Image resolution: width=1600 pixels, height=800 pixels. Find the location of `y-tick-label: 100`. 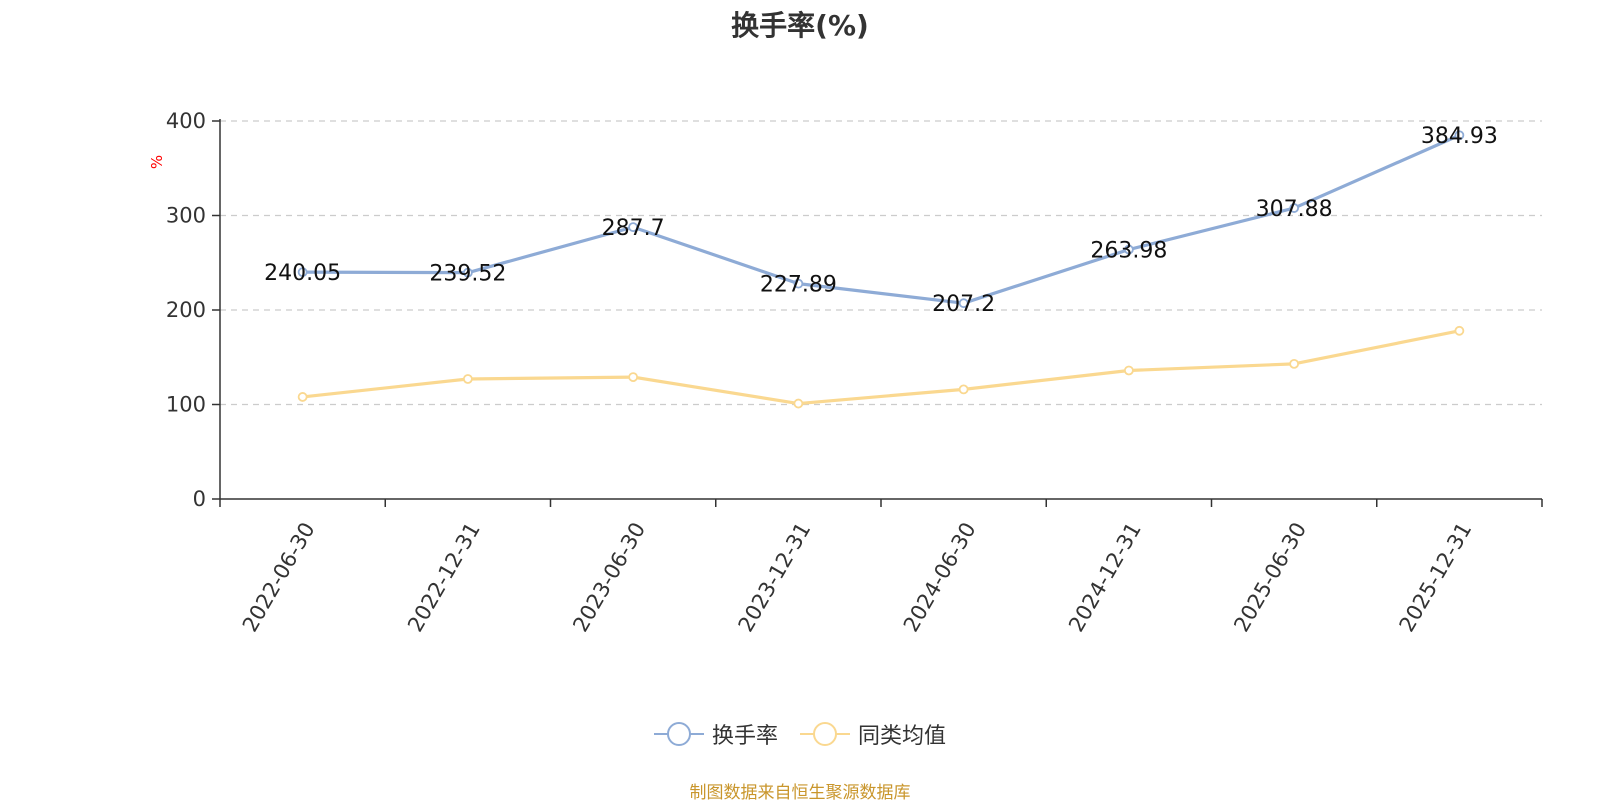

y-tick-label: 100 is located at coordinates (186, 405).